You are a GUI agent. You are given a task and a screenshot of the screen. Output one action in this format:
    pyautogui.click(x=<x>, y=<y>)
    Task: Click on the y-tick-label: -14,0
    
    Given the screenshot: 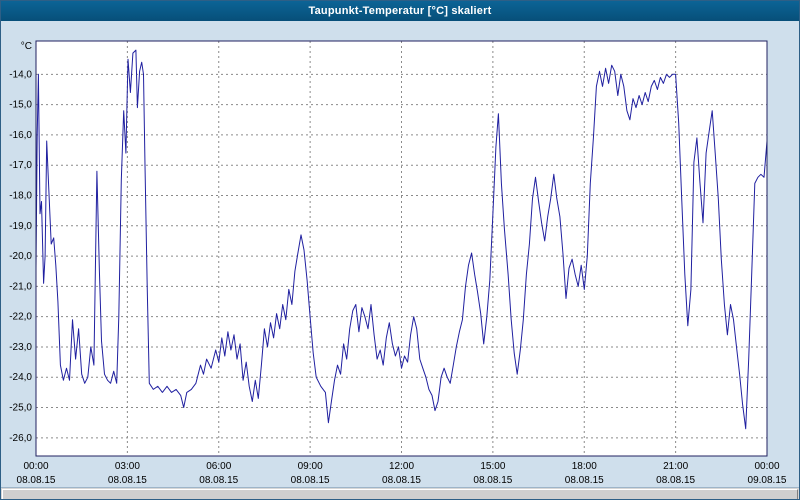 What is the action you would take?
    pyautogui.click(x=20, y=74)
    